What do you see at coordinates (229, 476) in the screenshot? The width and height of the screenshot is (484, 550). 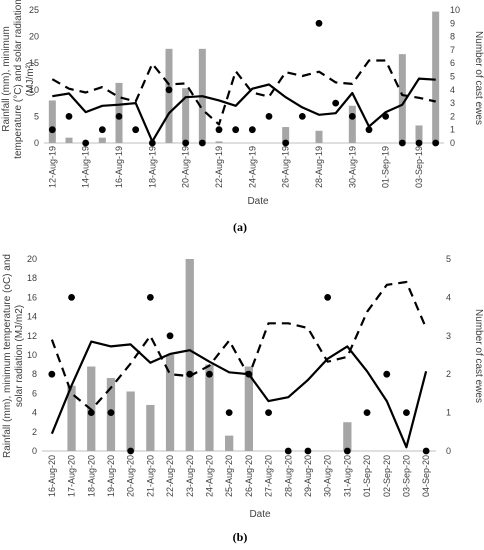 I see `chart-b-xtick-label: 25-Aug-20` at bounding box center [229, 476].